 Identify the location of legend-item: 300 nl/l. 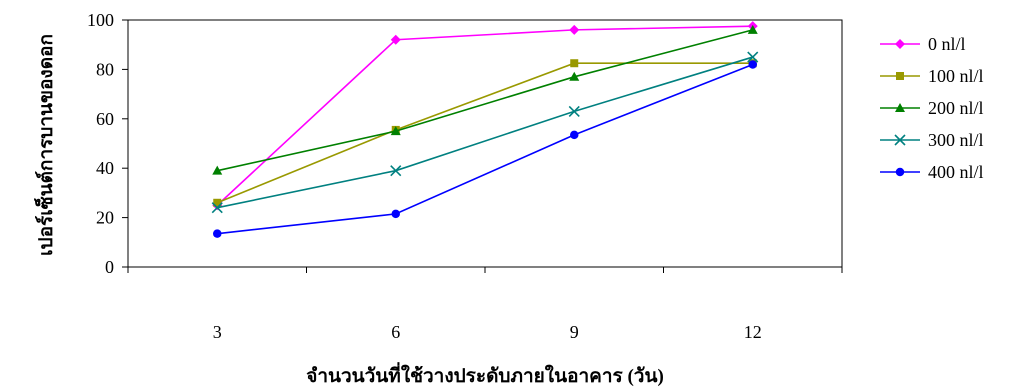
(932, 140).